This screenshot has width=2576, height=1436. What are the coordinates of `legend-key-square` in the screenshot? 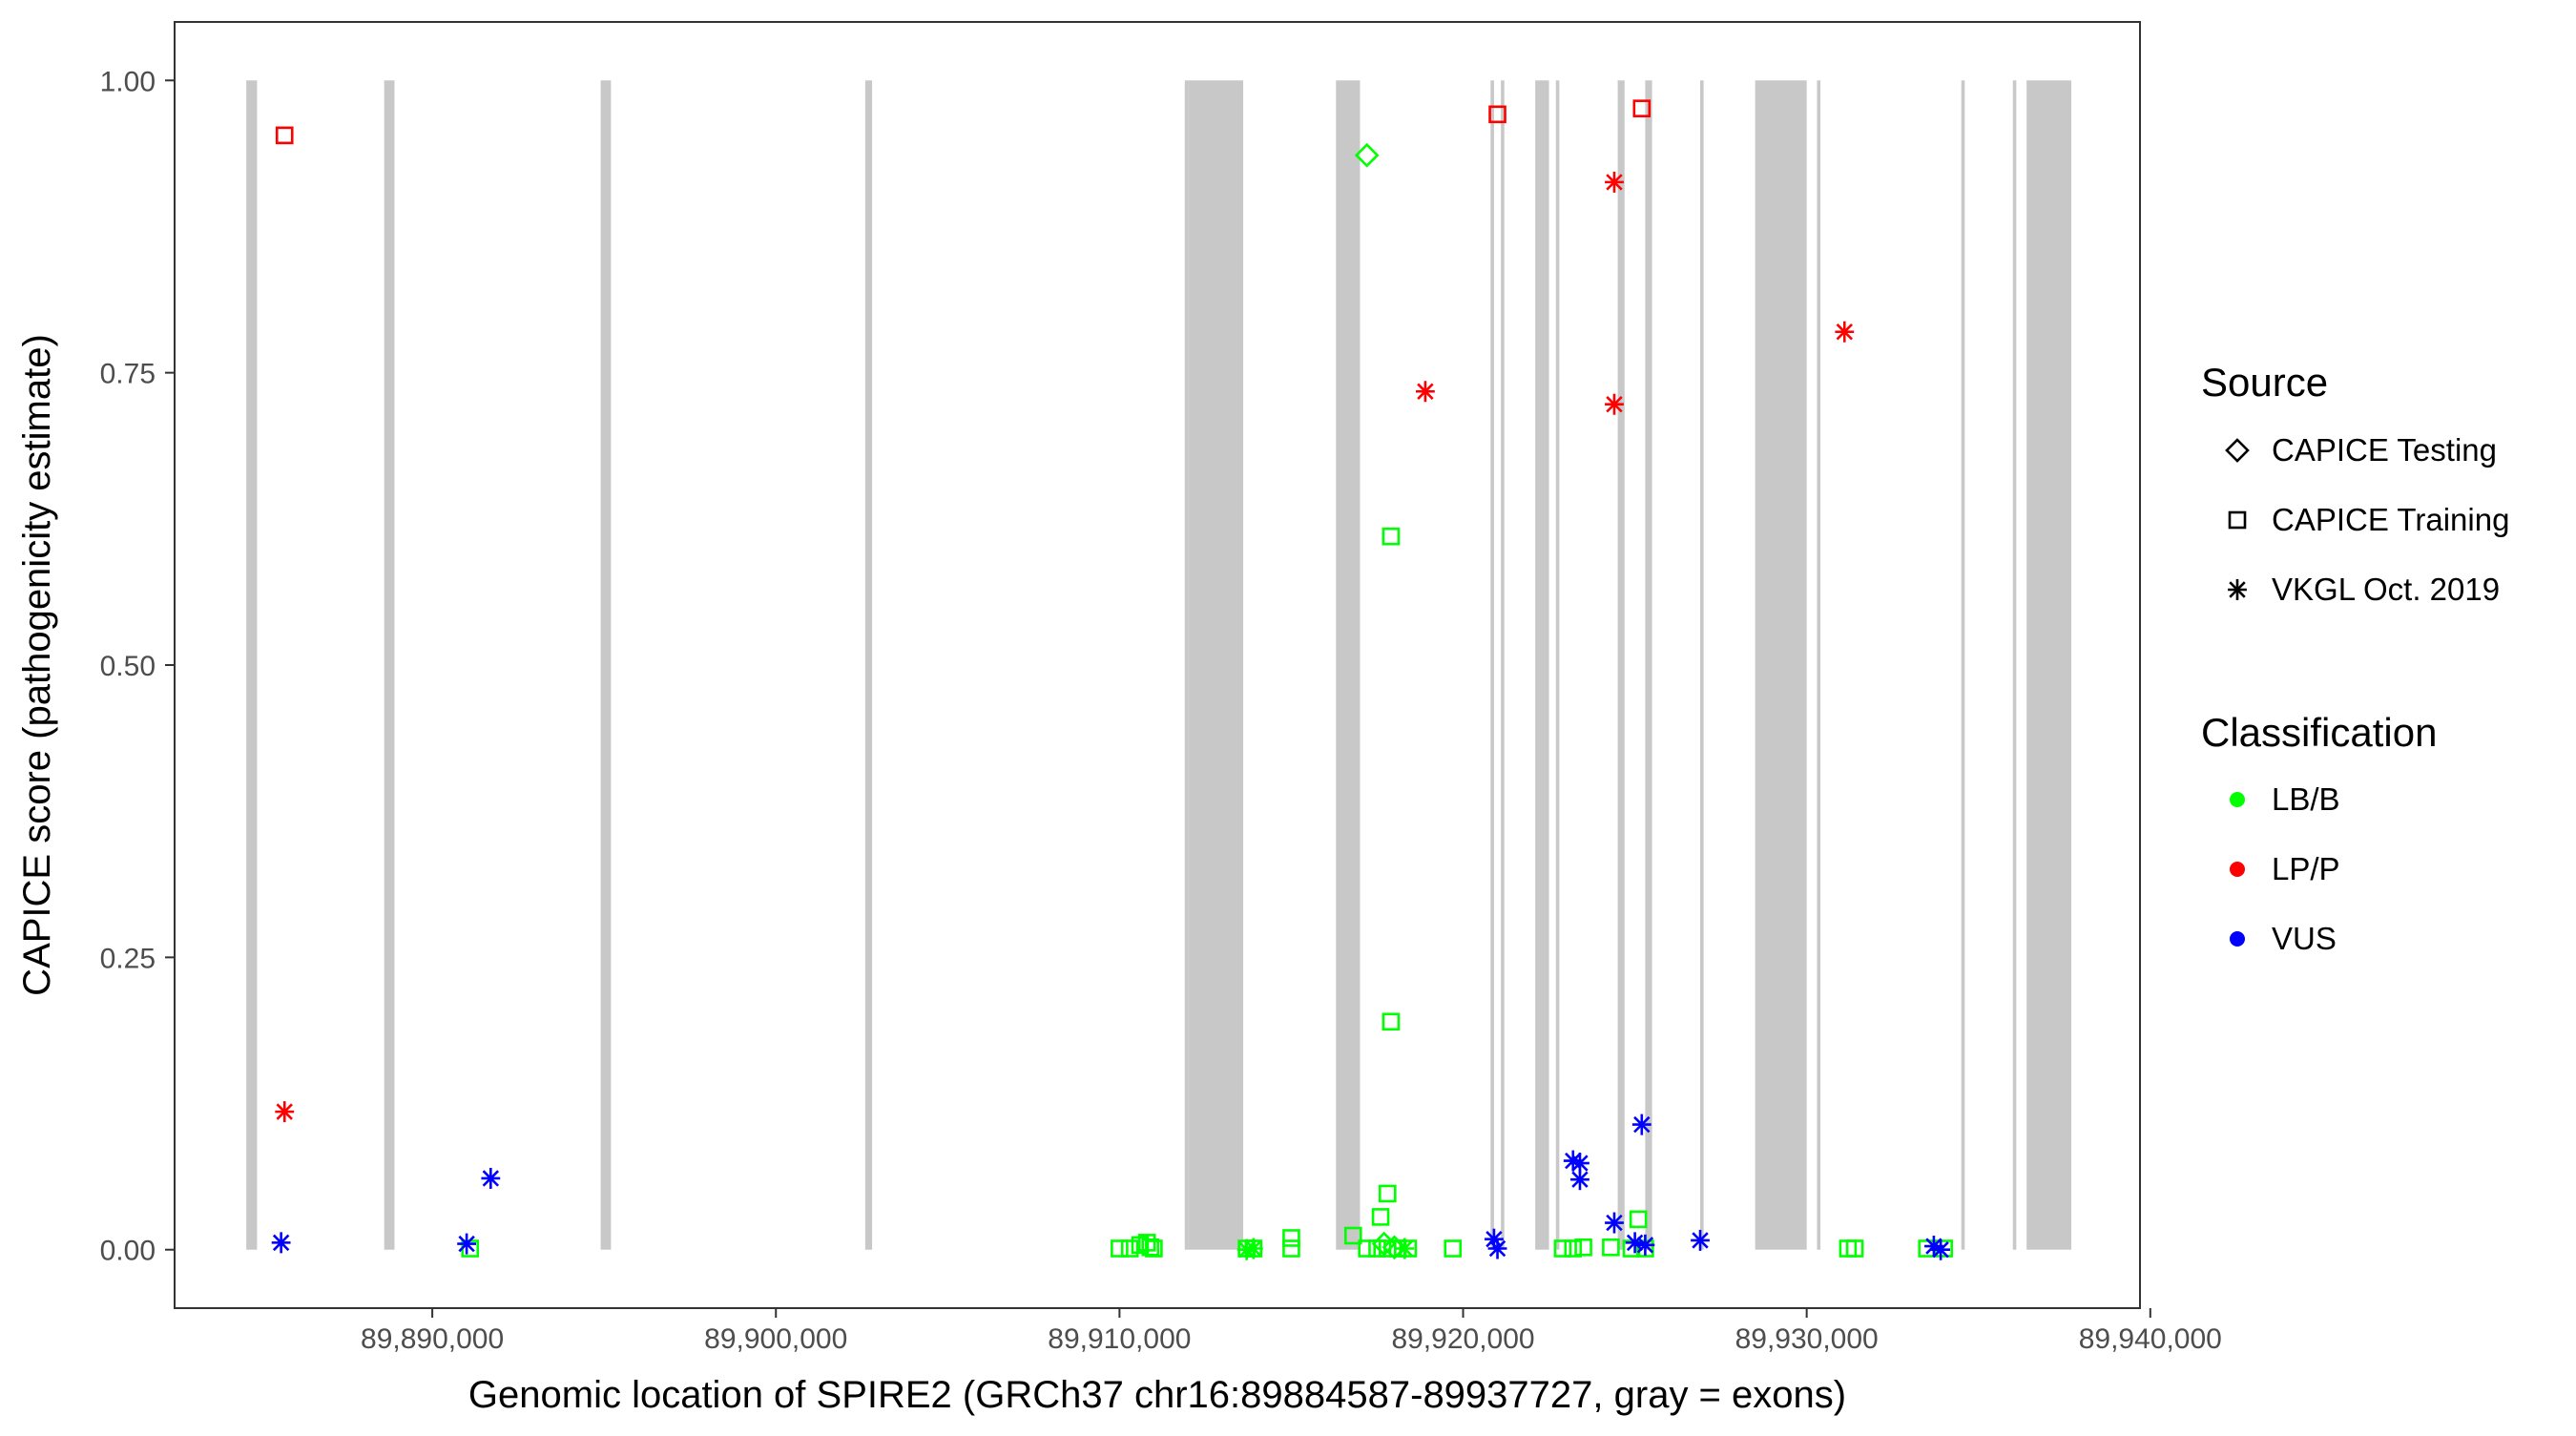 It's located at (2237, 520).